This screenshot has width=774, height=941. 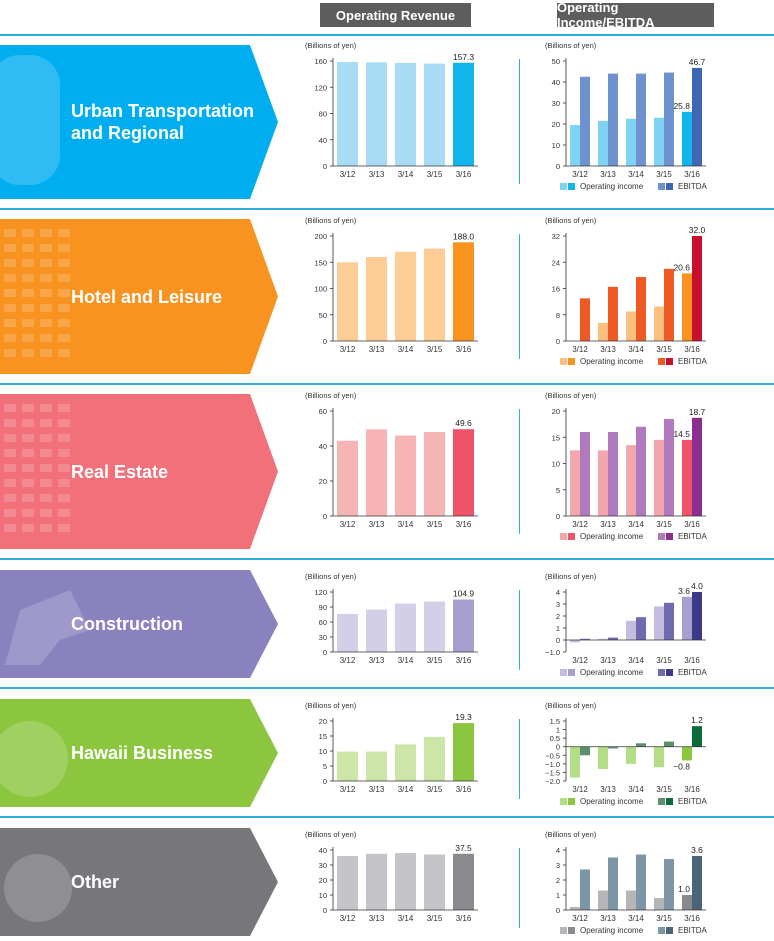 What do you see at coordinates (608, 524) in the screenshot?
I see `income-x-tick: 3/13` at bounding box center [608, 524].